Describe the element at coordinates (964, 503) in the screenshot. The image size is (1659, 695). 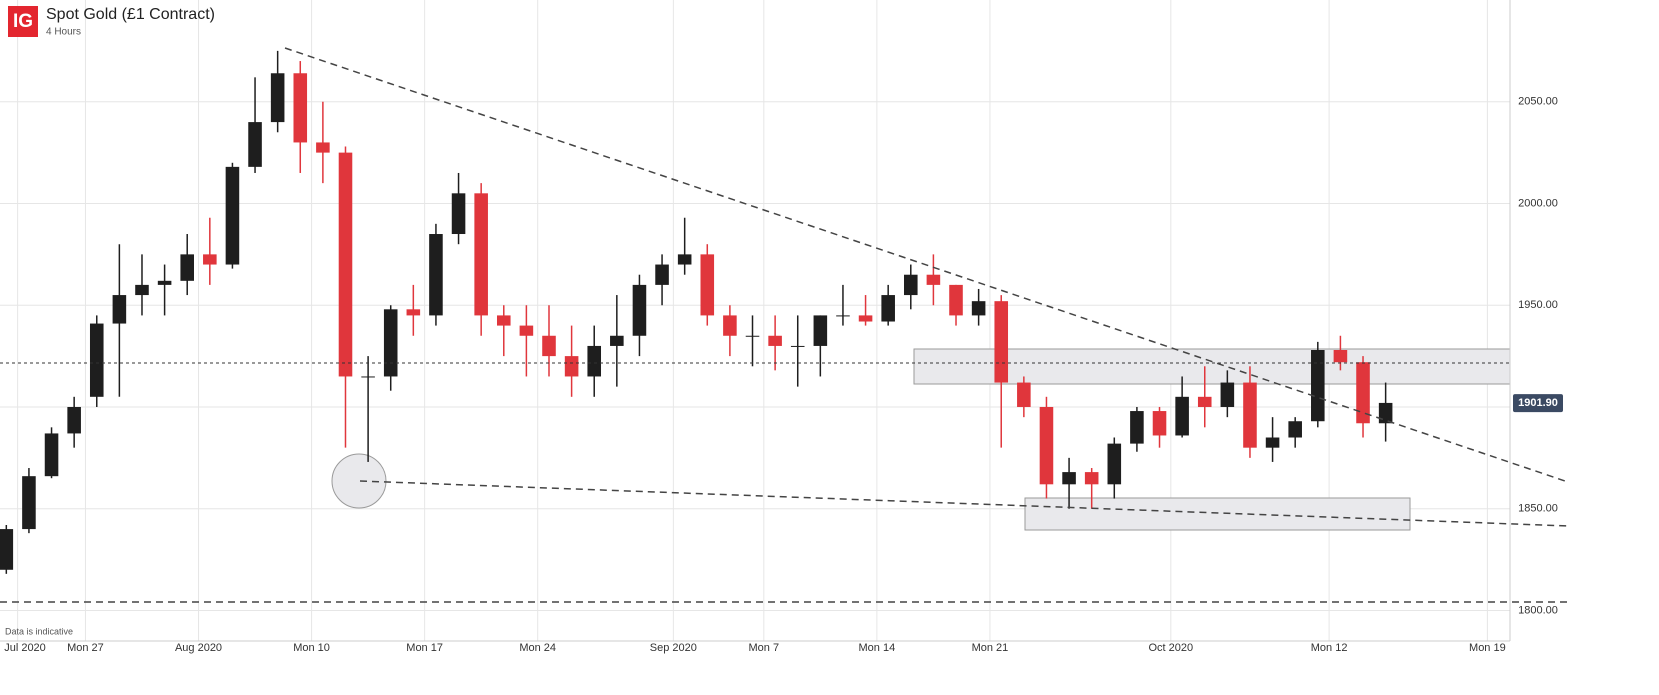
I see `trend-line` at that location.